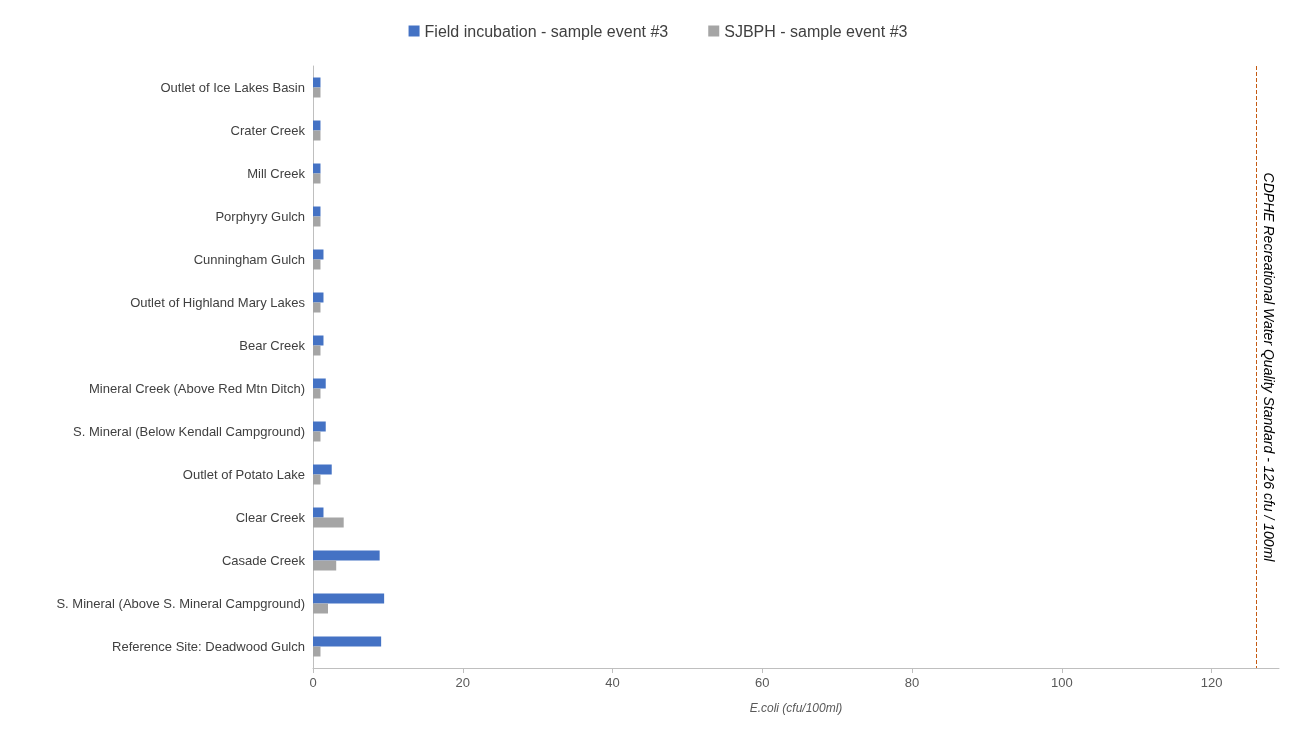 The height and width of the screenshot is (738, 1316). Describe the element at coordinates (232, 87) in the screenshot. I see `y-tick-label: Outlet of Ice Lakes Basin` at that location.